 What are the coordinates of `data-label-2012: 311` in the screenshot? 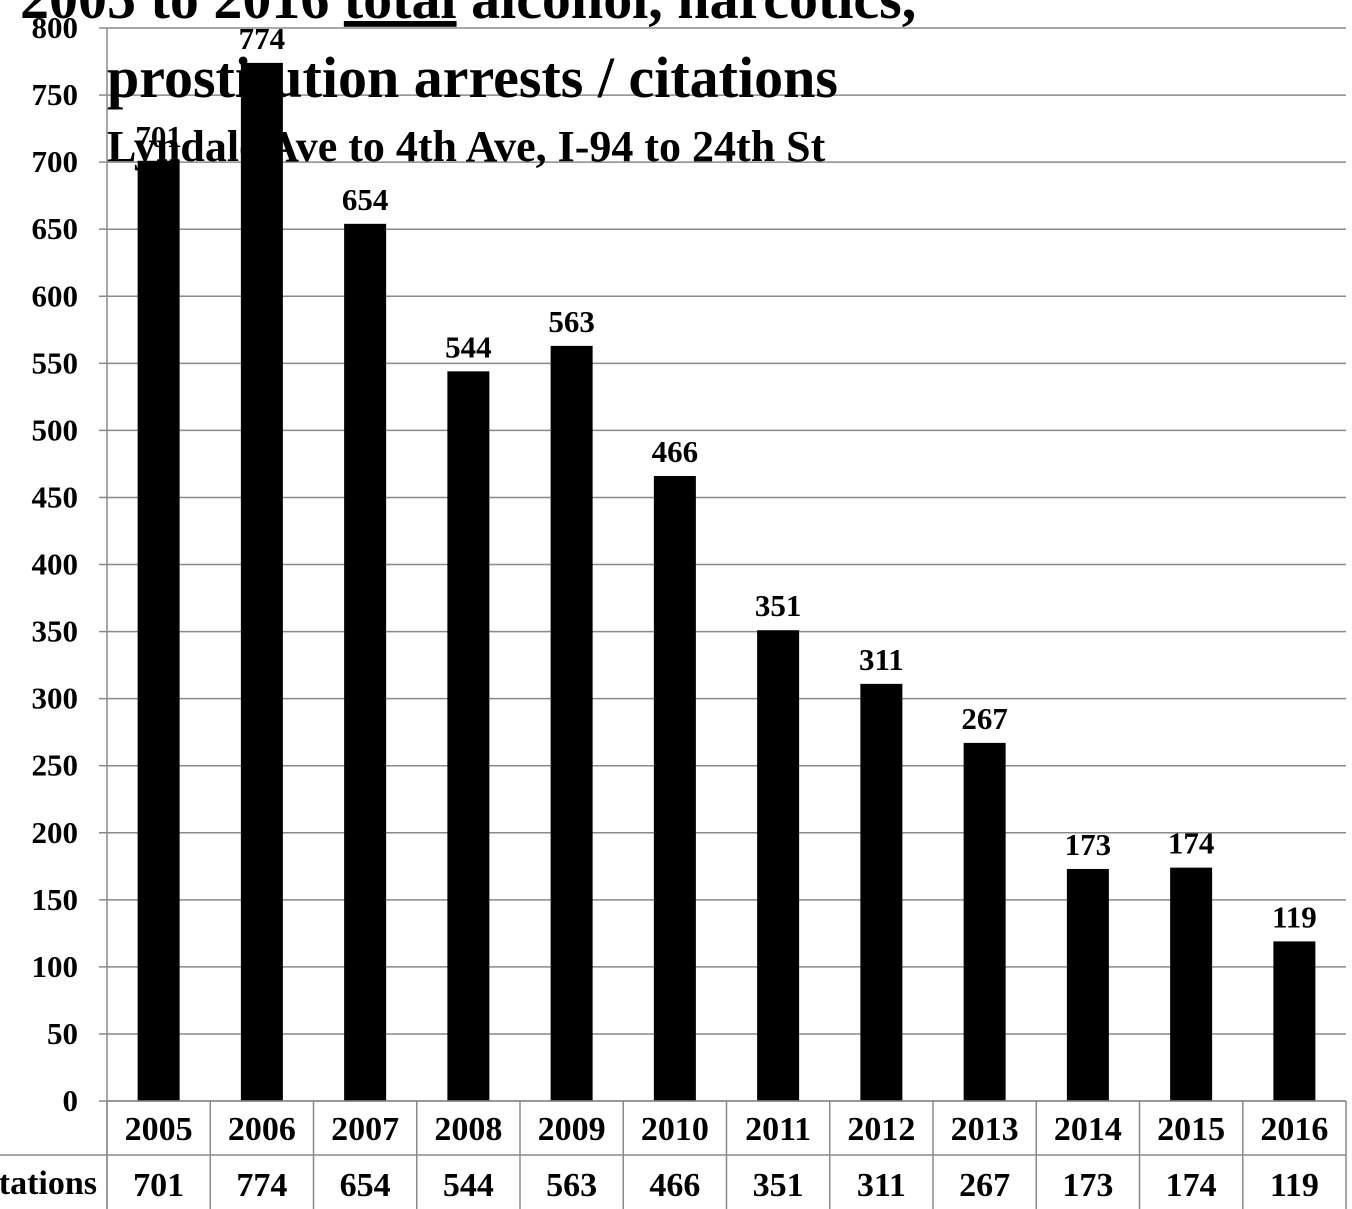 It's located at (881, 659).